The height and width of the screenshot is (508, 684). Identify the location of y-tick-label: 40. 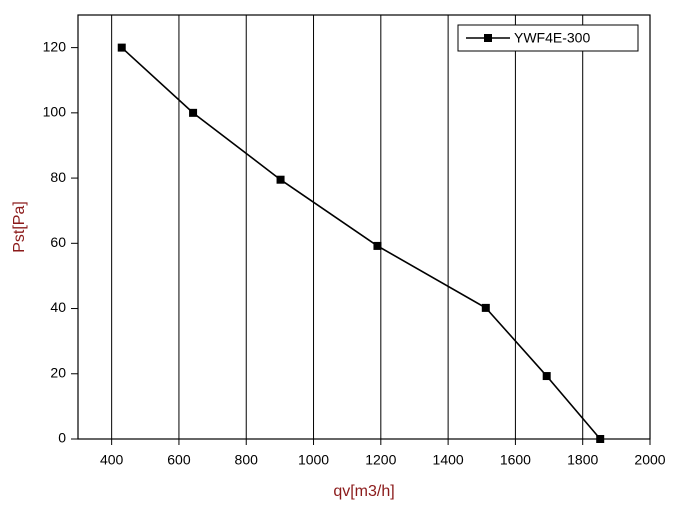
(58, 307).